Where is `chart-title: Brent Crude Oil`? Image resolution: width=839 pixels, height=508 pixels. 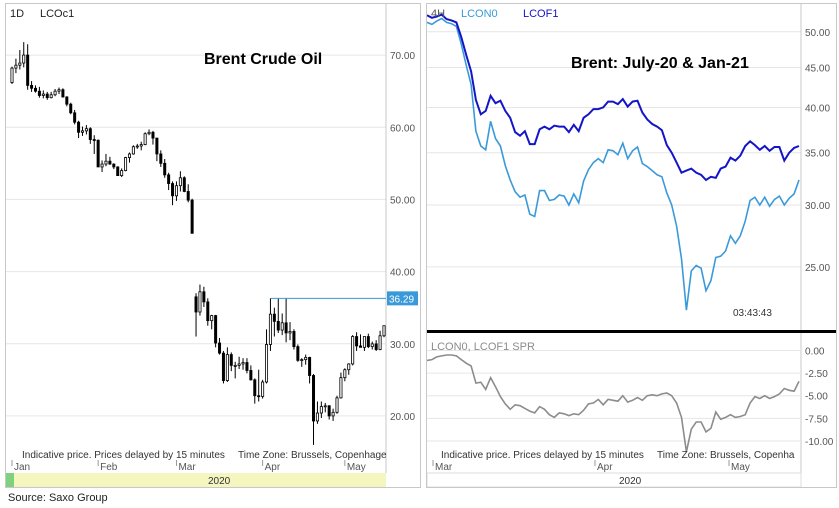 chart-title: Brent Crude Oil is located at coordinates (263, 59).